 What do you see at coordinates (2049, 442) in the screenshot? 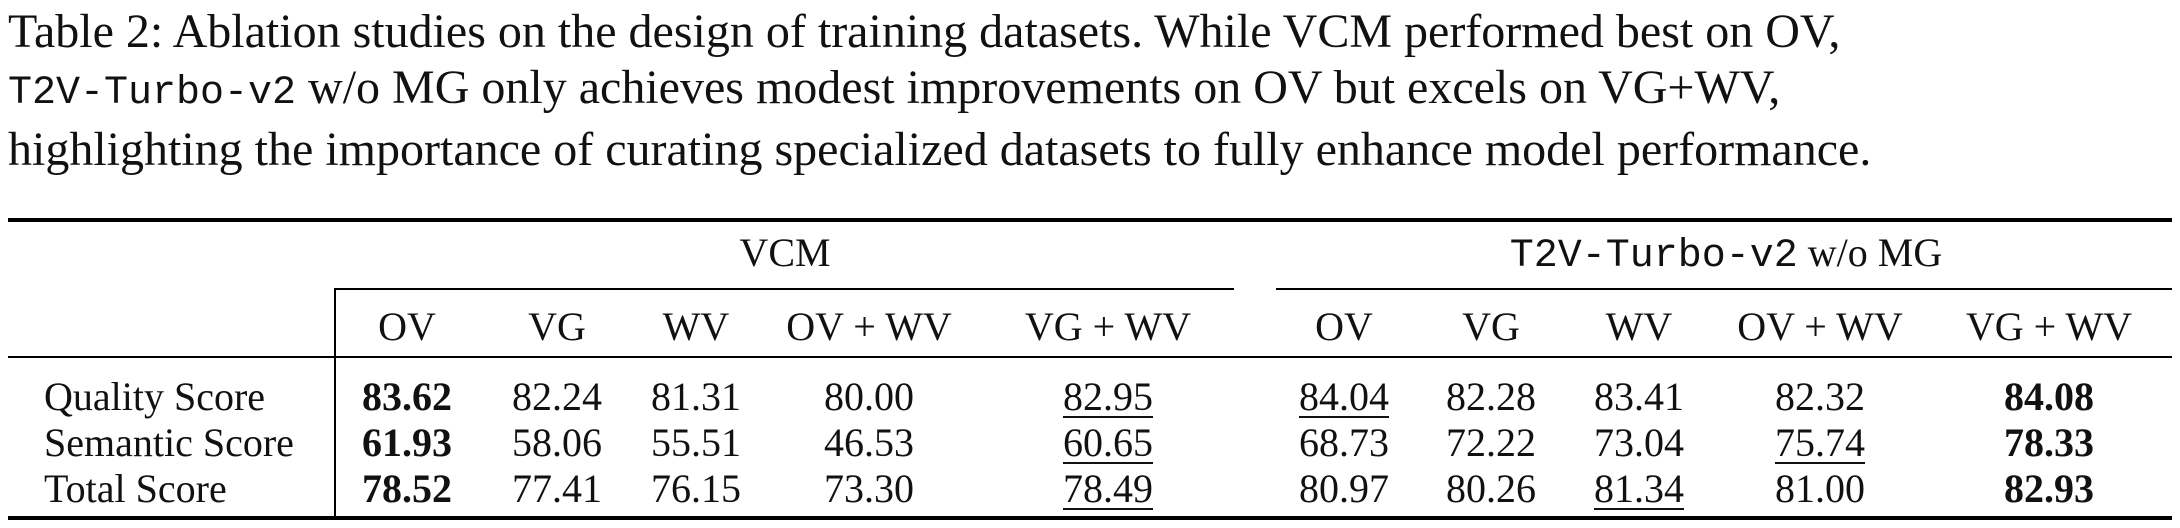
I see `table-cell: 78.33` at bounding box center [2049, 442].